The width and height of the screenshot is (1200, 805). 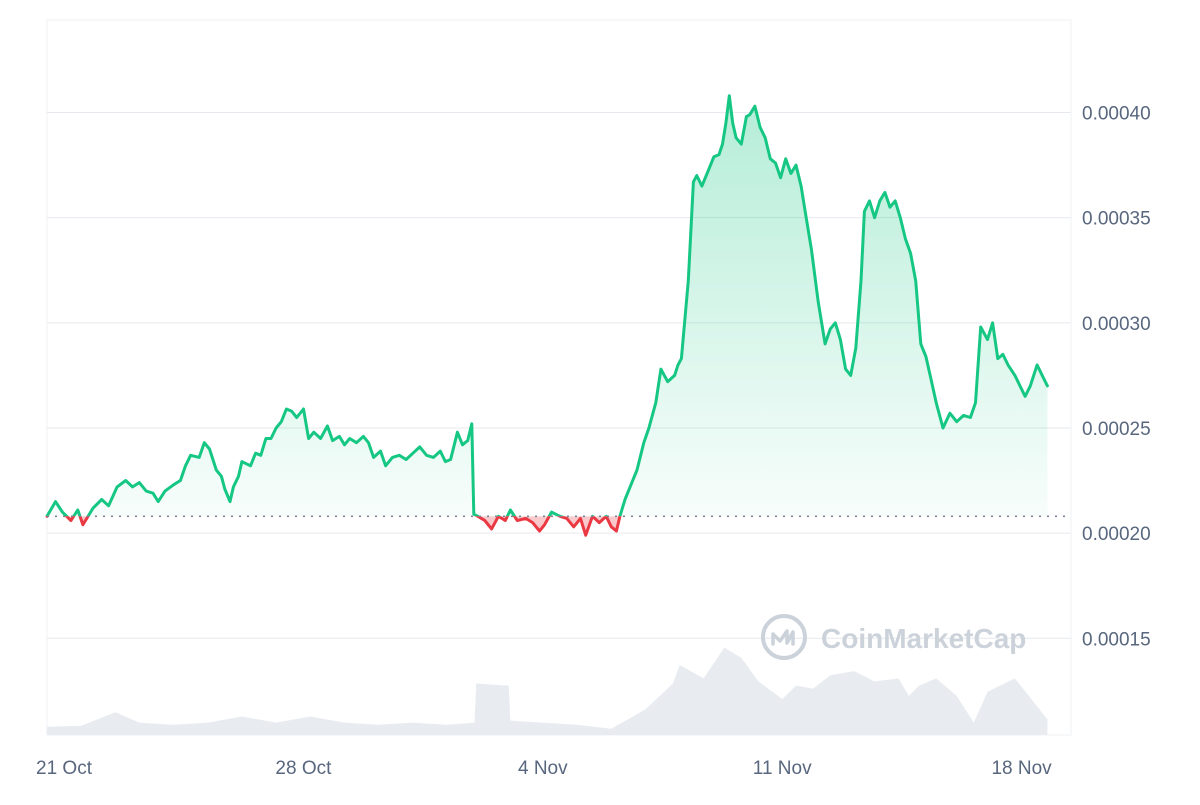 What do you see at coordinates (1116, 219) in the screenshot?
I see `y-tick-label-1: 0.00035` at bounding box center [1116, 219].